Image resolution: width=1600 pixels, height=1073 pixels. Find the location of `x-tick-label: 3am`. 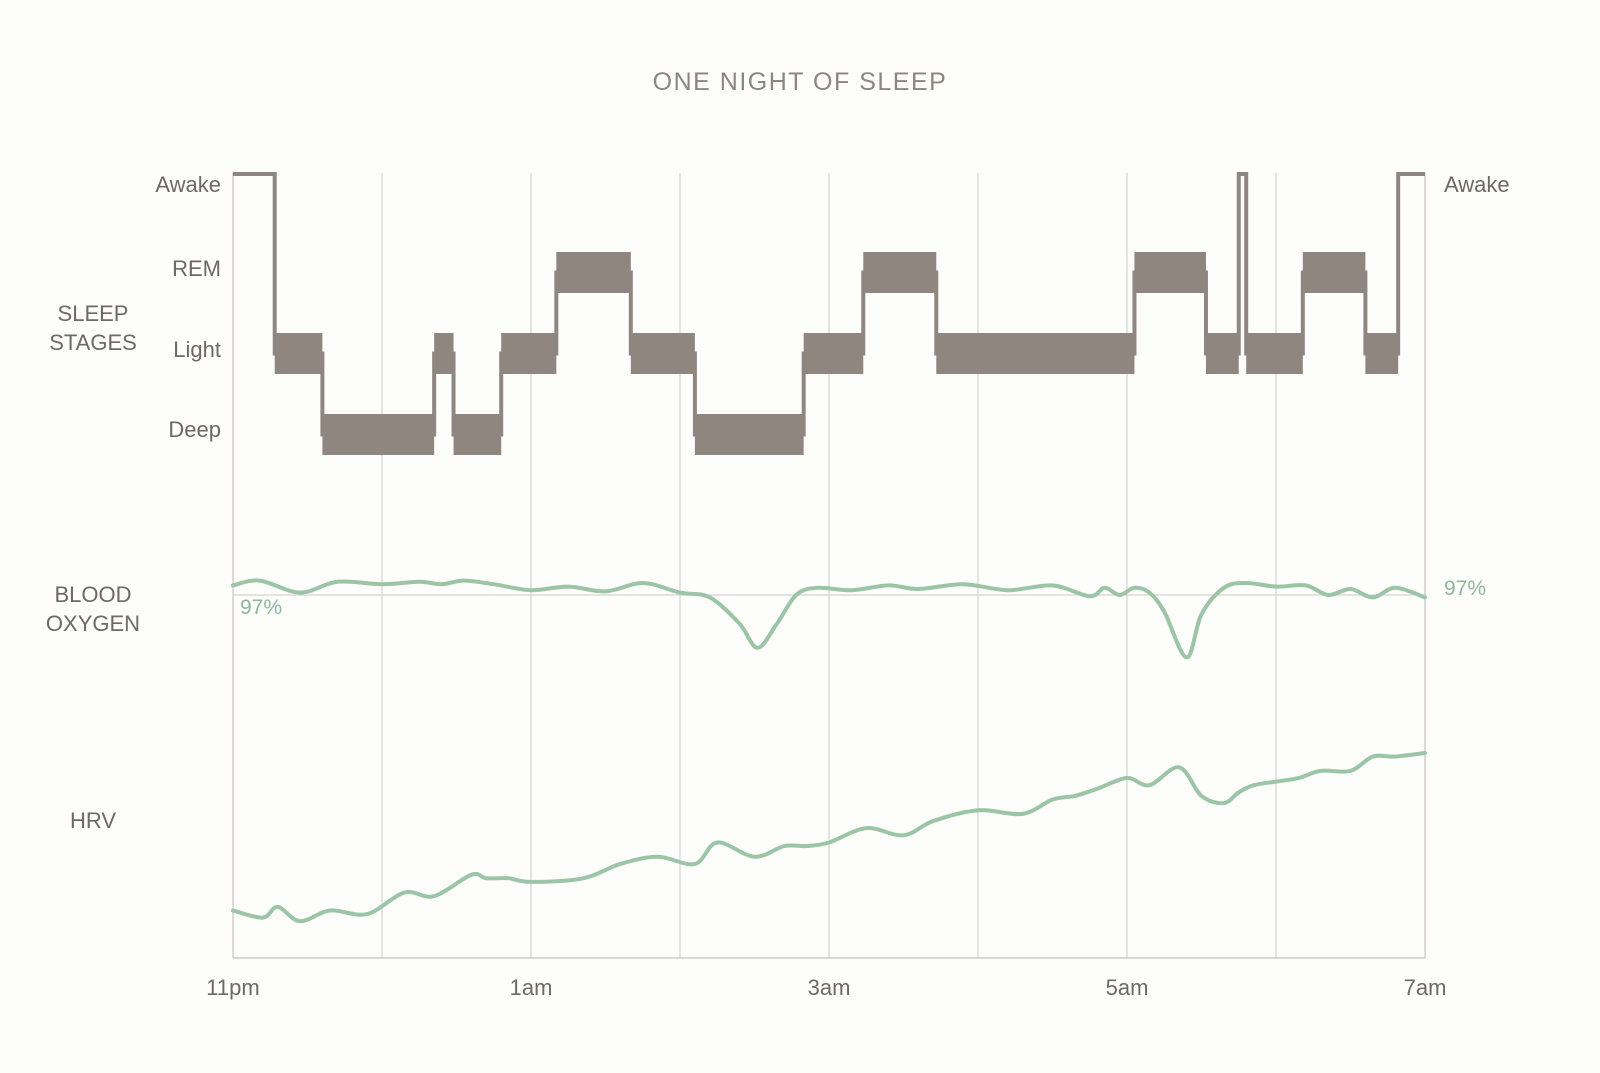

x-tick-label: 3am is located at coordinates (829, 987).